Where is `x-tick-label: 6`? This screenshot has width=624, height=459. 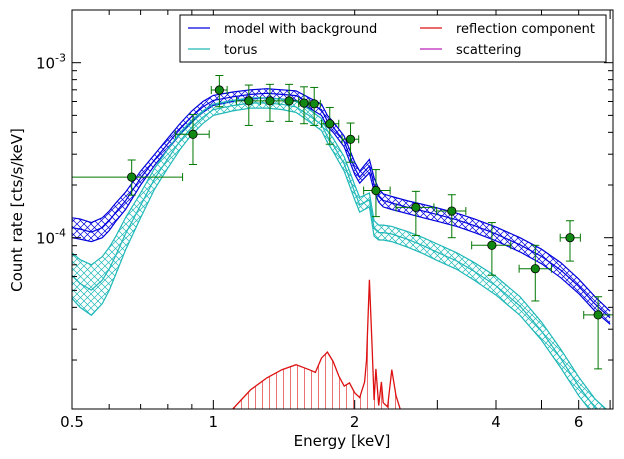 x-tick-label: 6 is located at coordinates (579, 422).